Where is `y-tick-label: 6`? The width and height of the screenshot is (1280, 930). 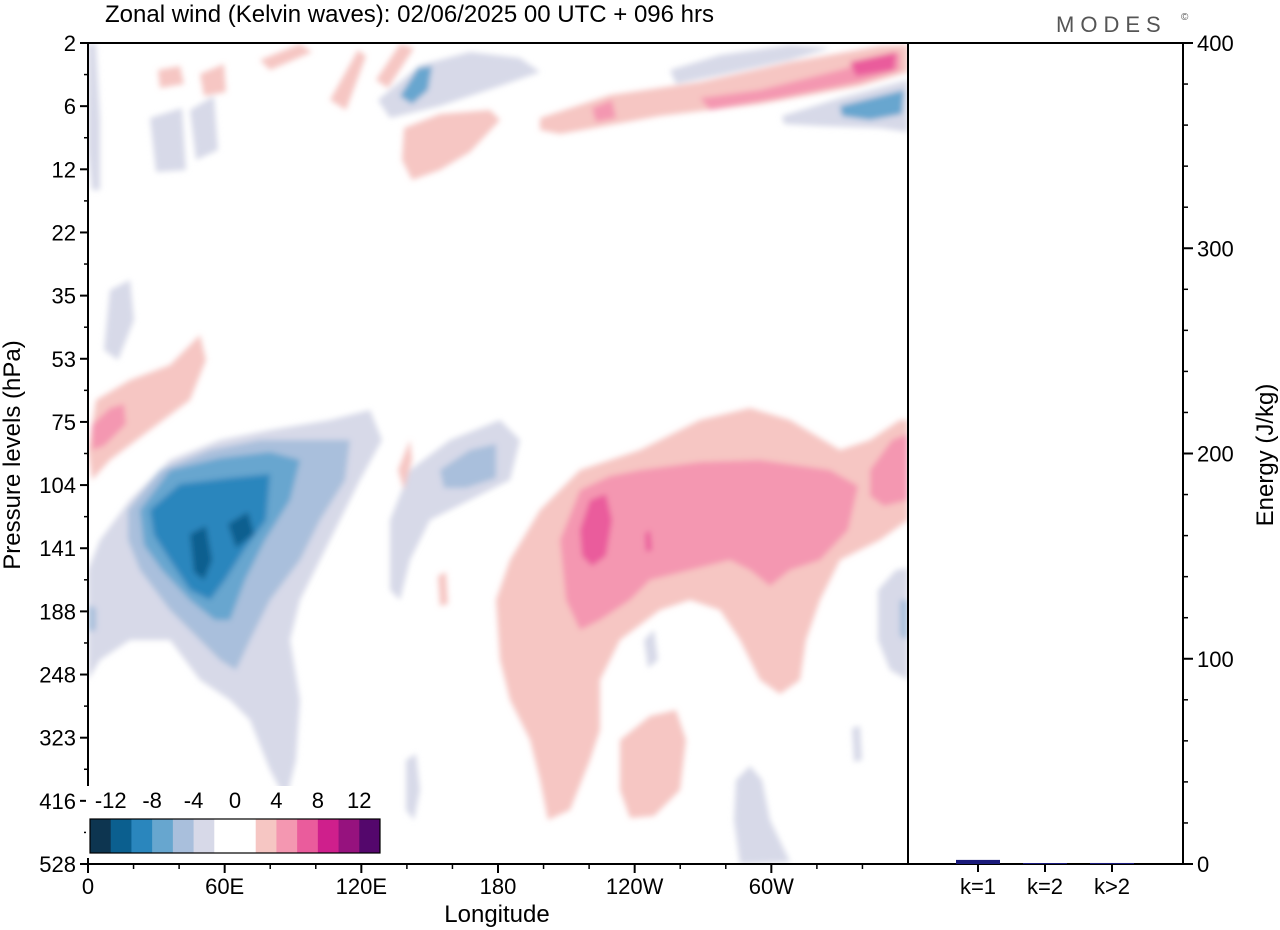 y-tick-label: 6 is located at coordinates (70, 106).